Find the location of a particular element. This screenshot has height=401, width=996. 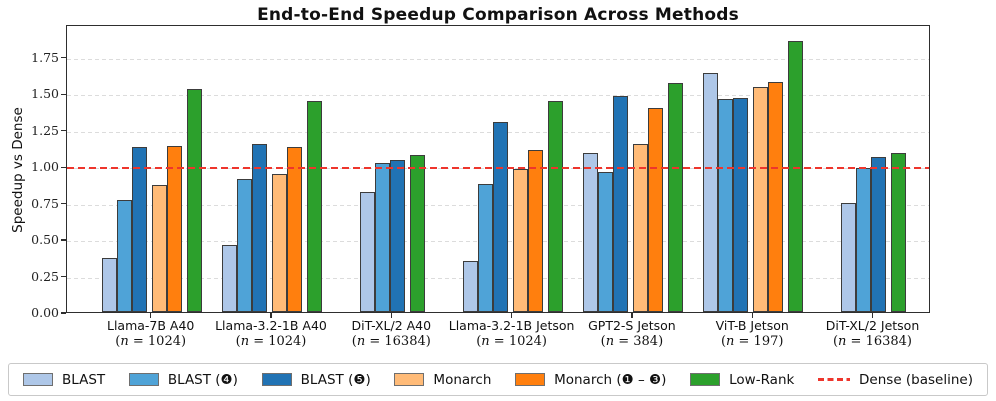

x-category-n: (n = 384) is located at coordinates (632, 342).